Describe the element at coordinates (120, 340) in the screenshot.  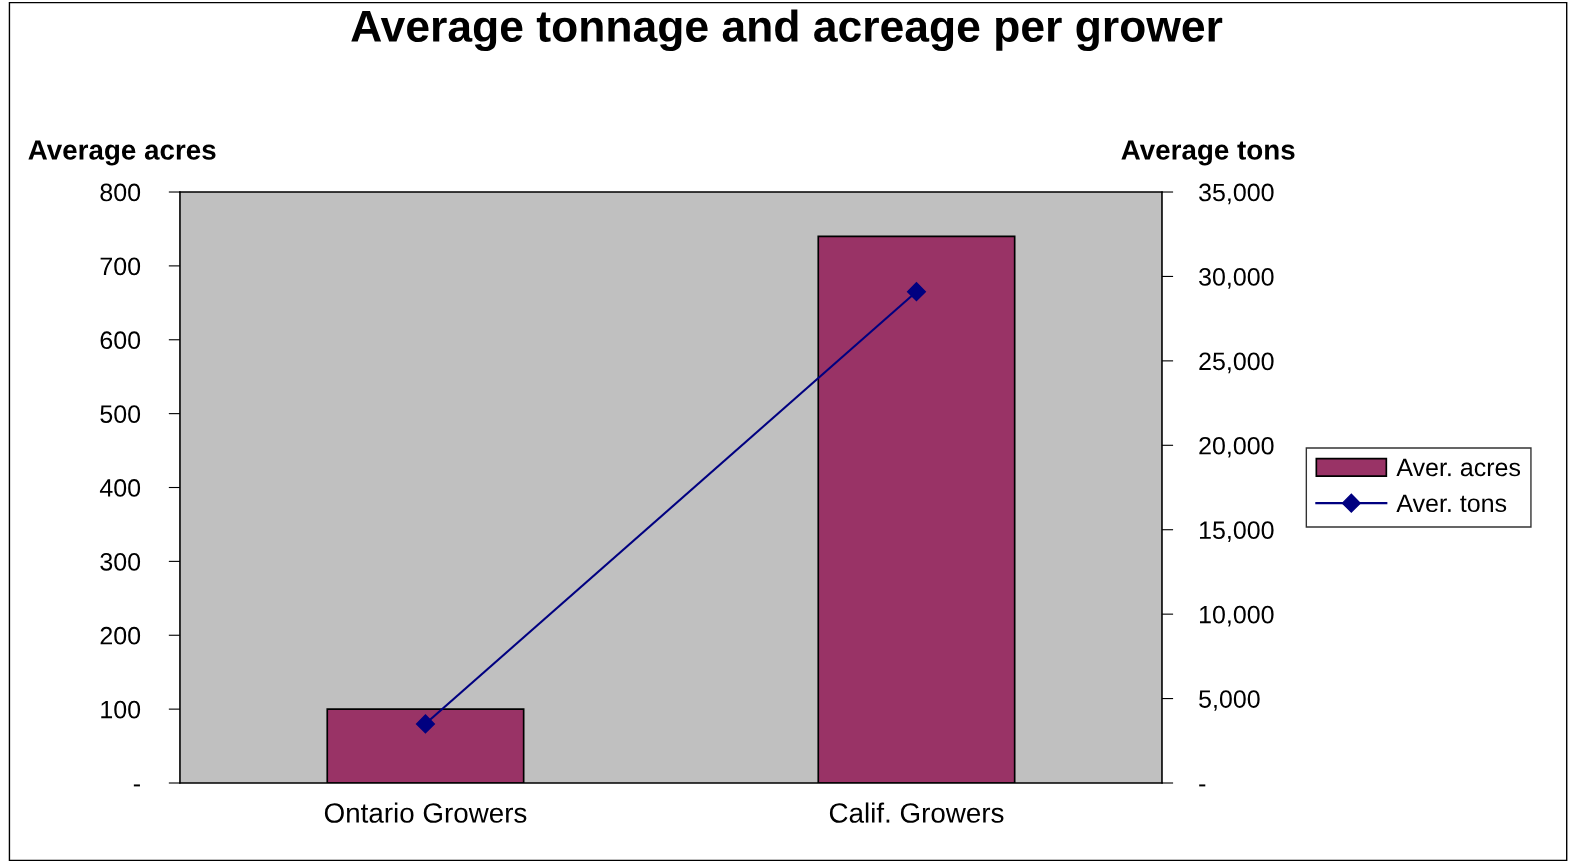
I see `y-tick-label: 600` at that location.